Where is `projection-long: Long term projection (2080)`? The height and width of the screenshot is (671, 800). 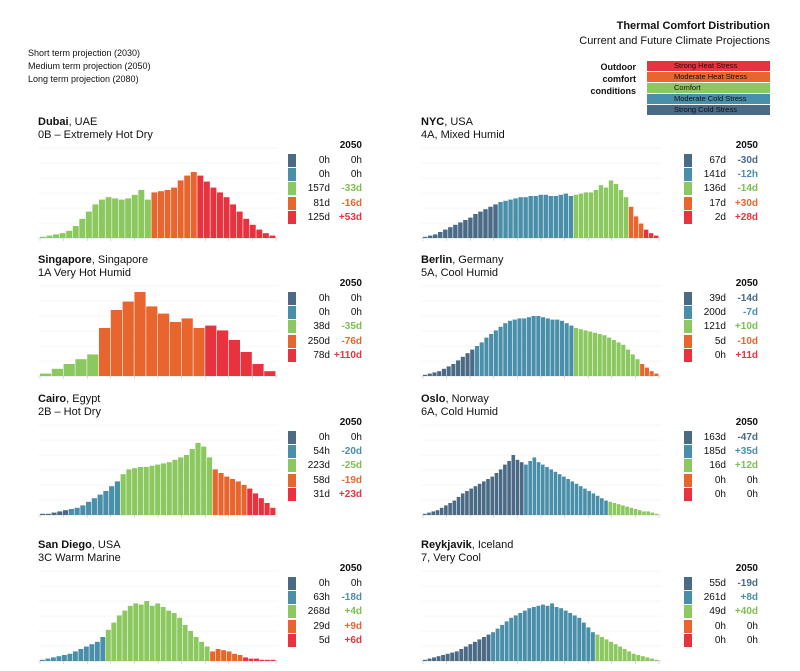
projection-long: Long term projection (2080) is located at coordinates (83, 79).